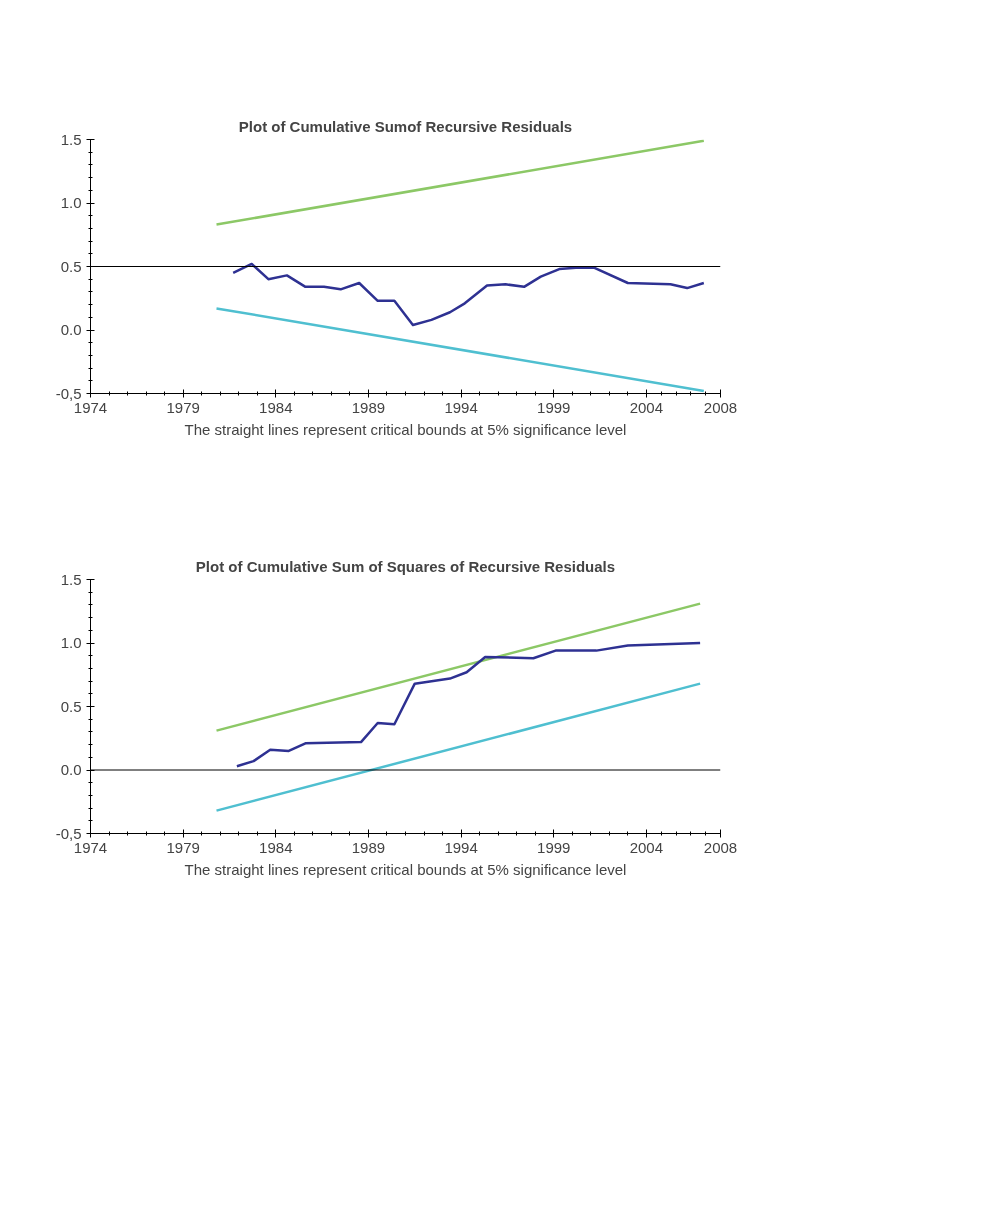  I want to click on chart-title: Plot of Cumulative Sumof Recursive Residuals, so click(405, 126).